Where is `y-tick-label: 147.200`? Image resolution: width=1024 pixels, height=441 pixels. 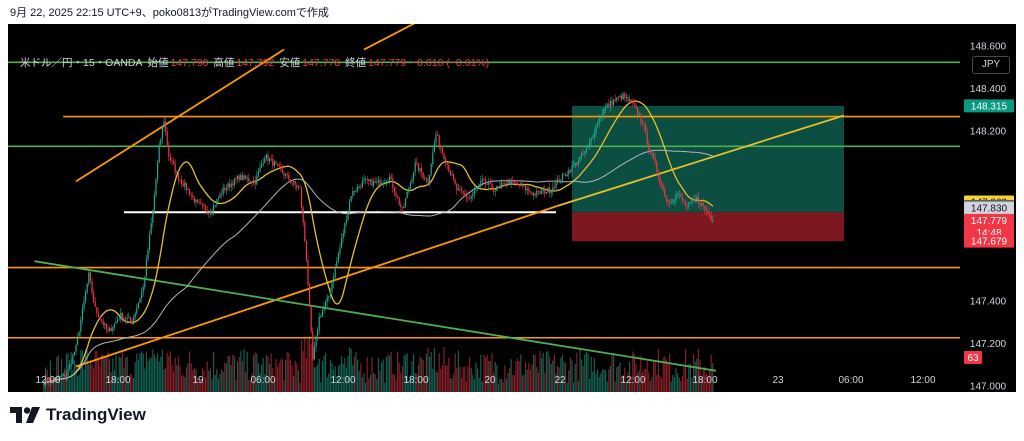
y-tick-label: 147.200 is located at coordinates (988, 344).